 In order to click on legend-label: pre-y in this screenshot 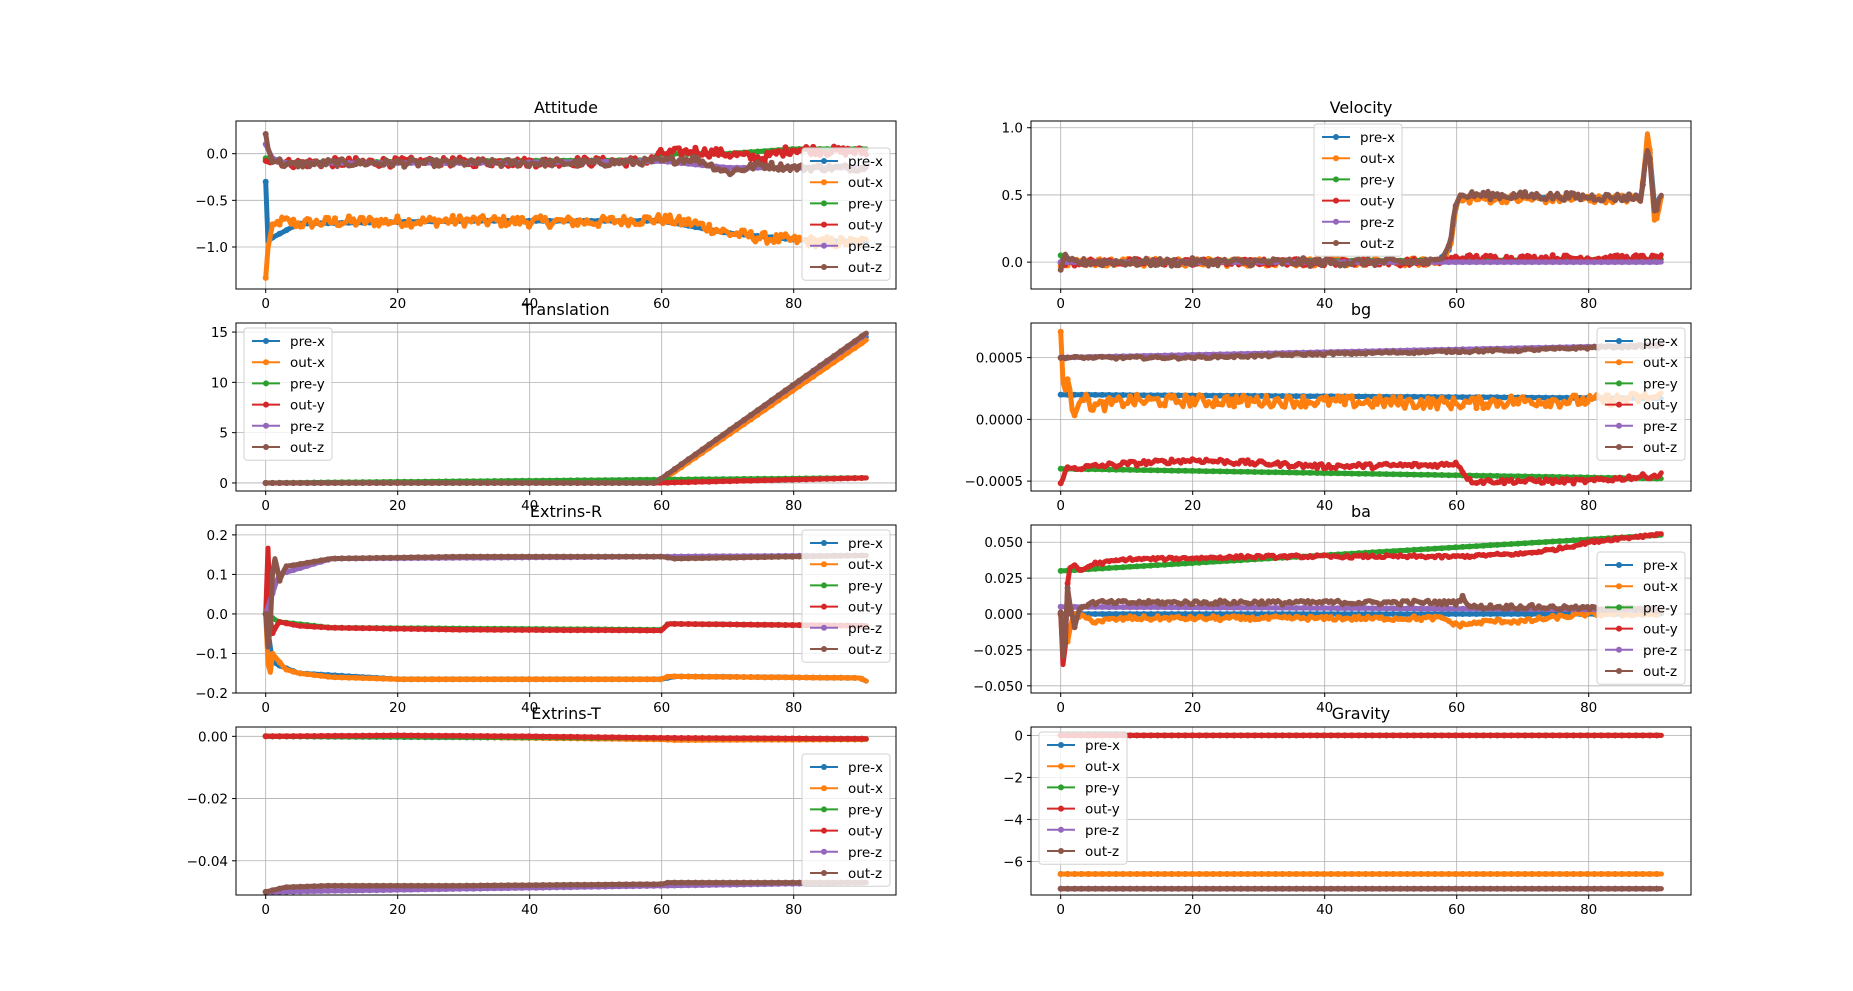, I will do `click(865, 586)`.